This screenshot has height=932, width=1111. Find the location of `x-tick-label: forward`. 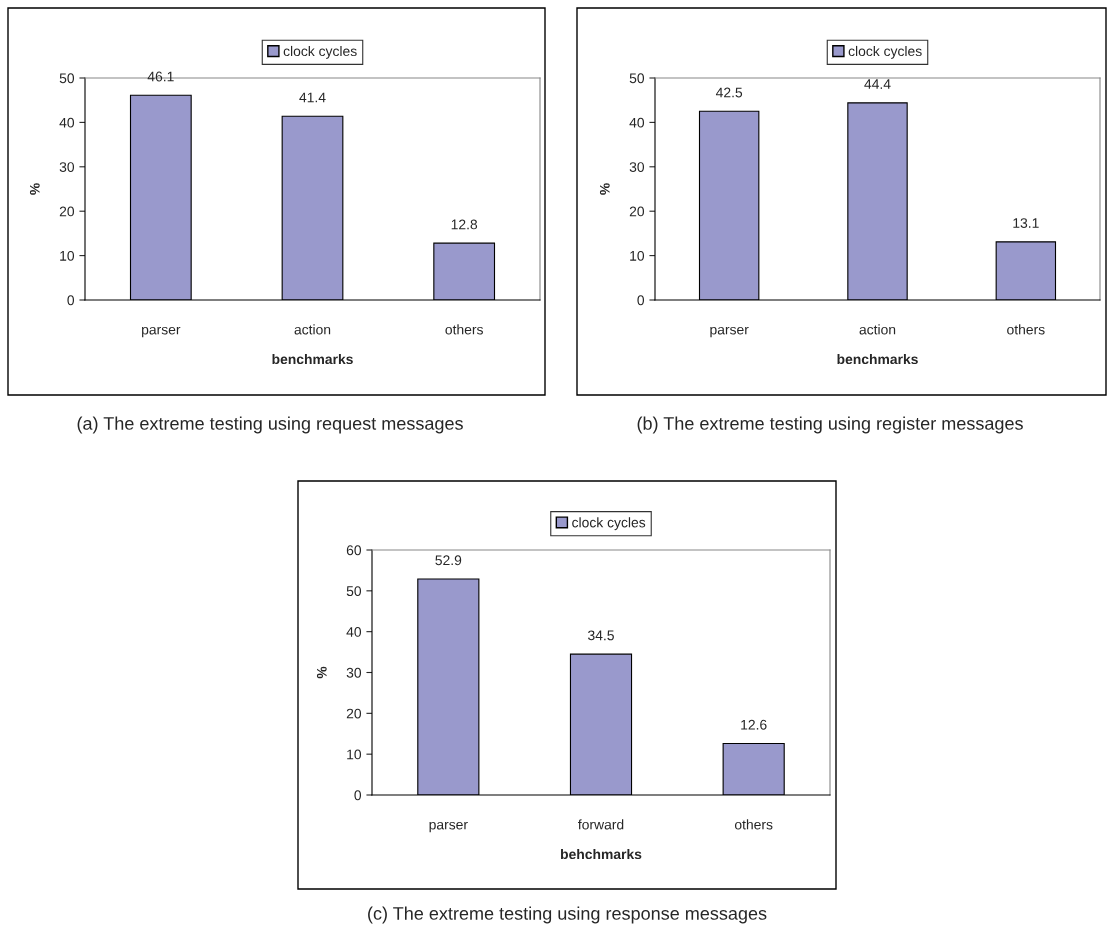

x-tick-label: forward is located at coordinates (601, 824).